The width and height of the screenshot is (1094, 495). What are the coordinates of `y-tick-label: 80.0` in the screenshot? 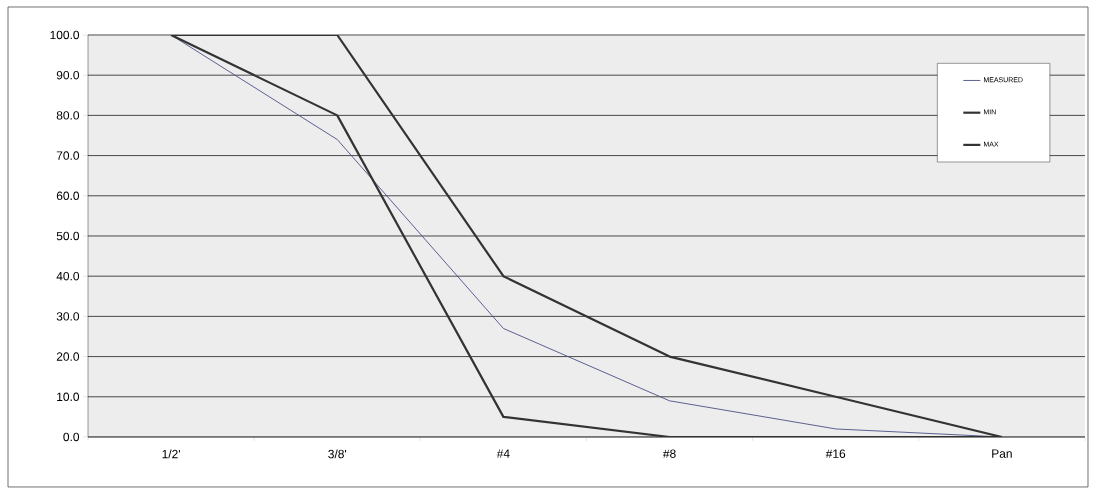 It's located at (68, 115).